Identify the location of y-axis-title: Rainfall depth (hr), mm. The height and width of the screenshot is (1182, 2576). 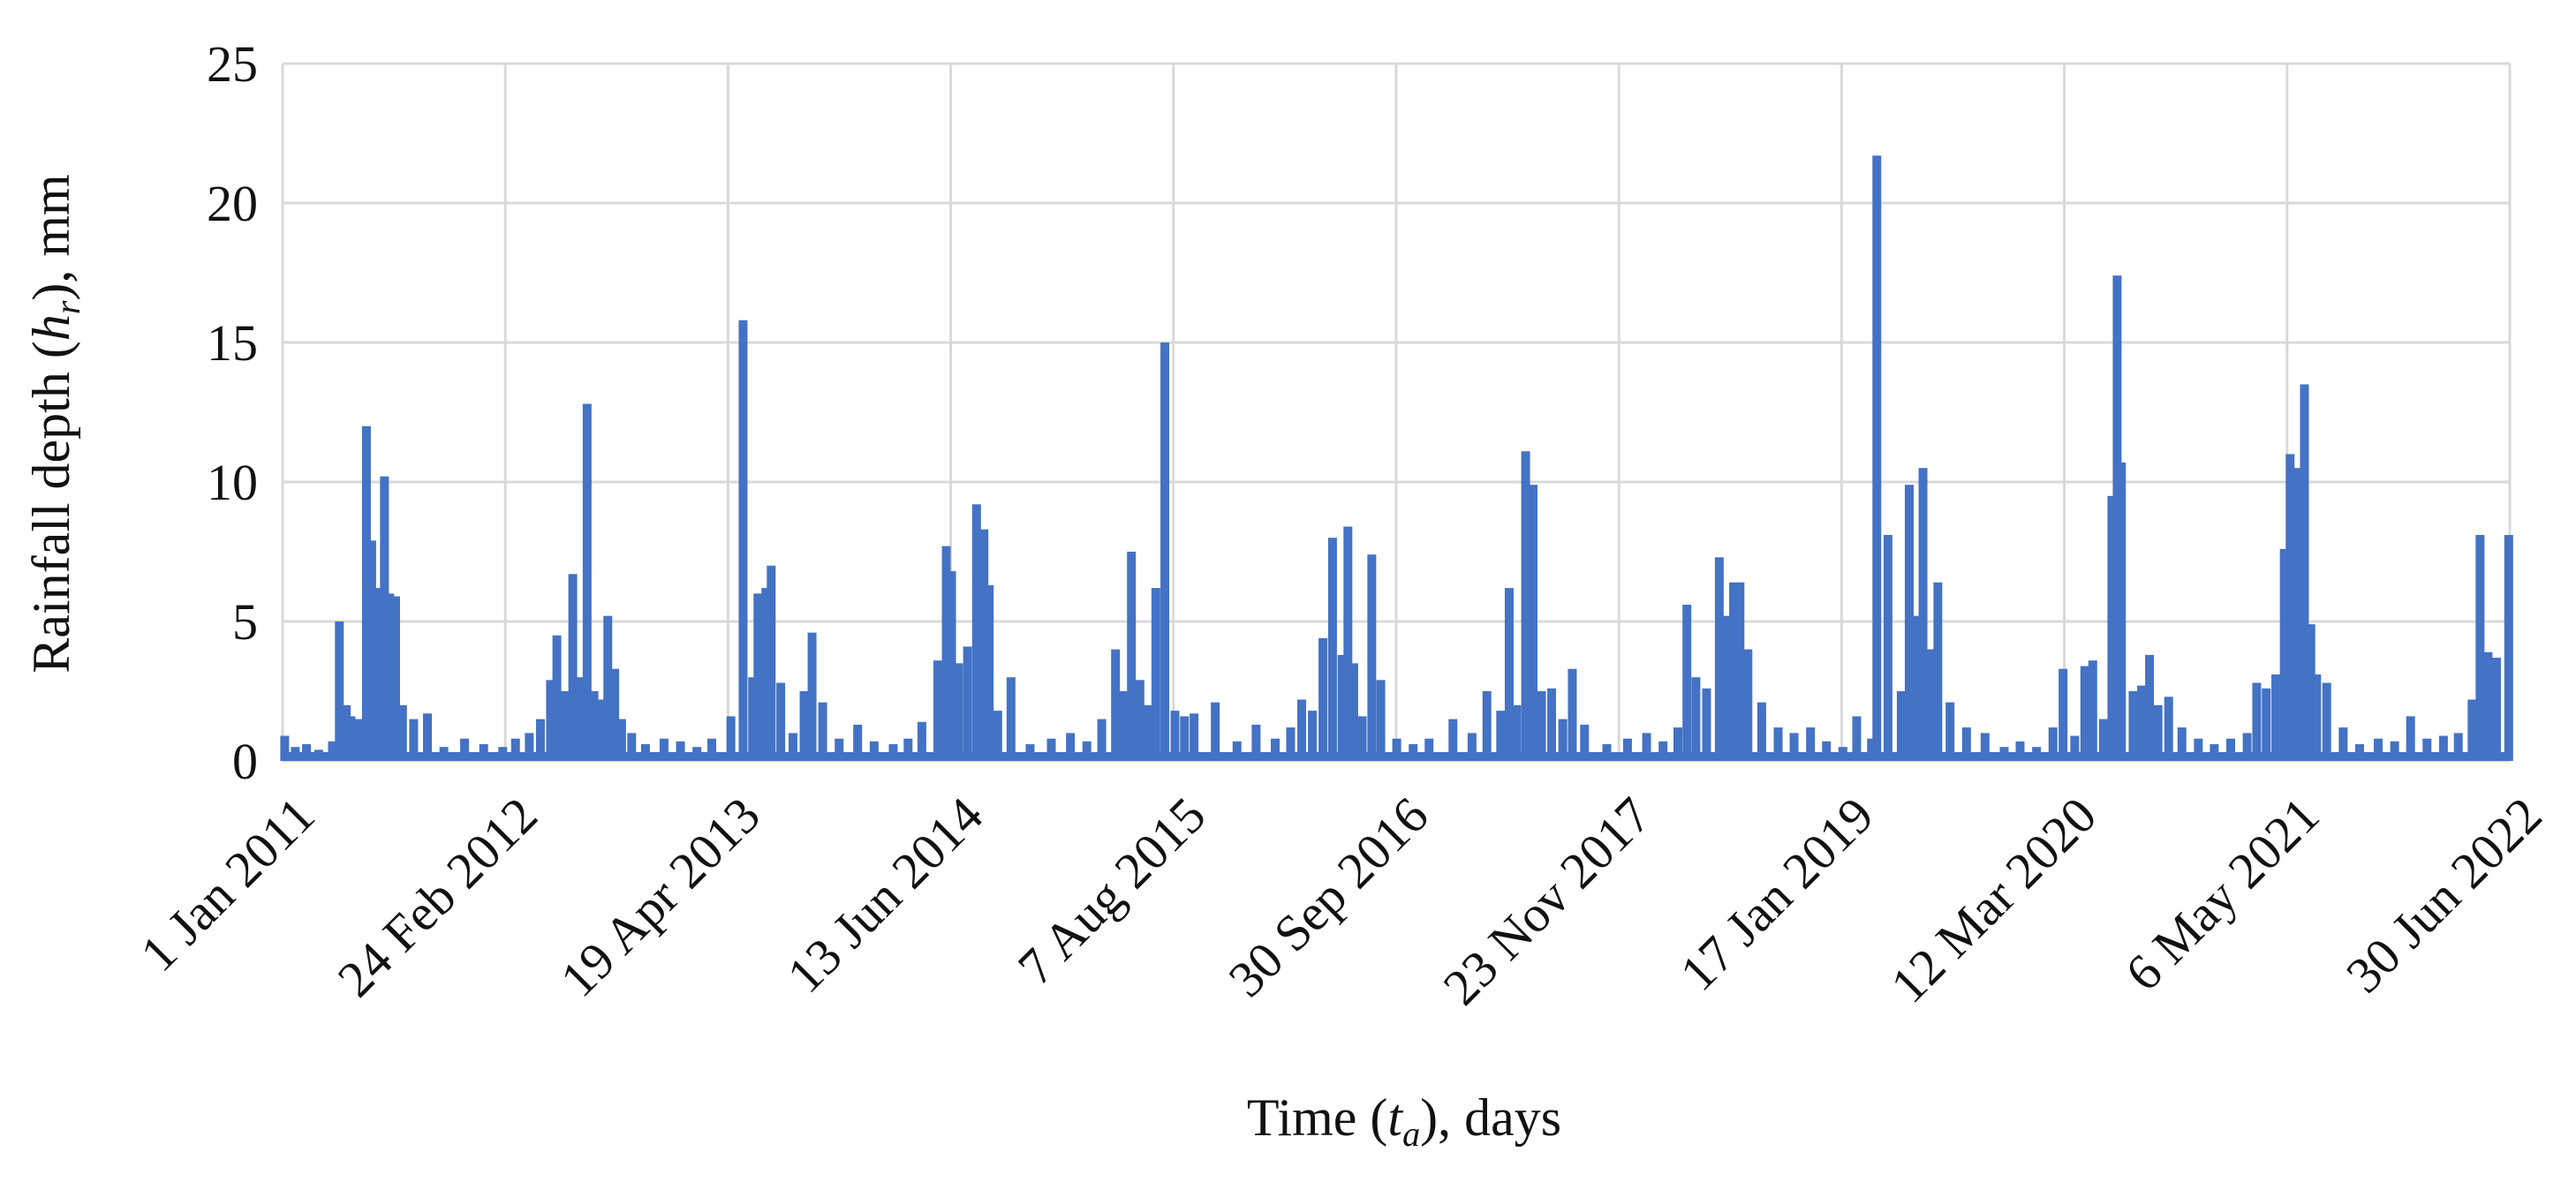
(54, 423).